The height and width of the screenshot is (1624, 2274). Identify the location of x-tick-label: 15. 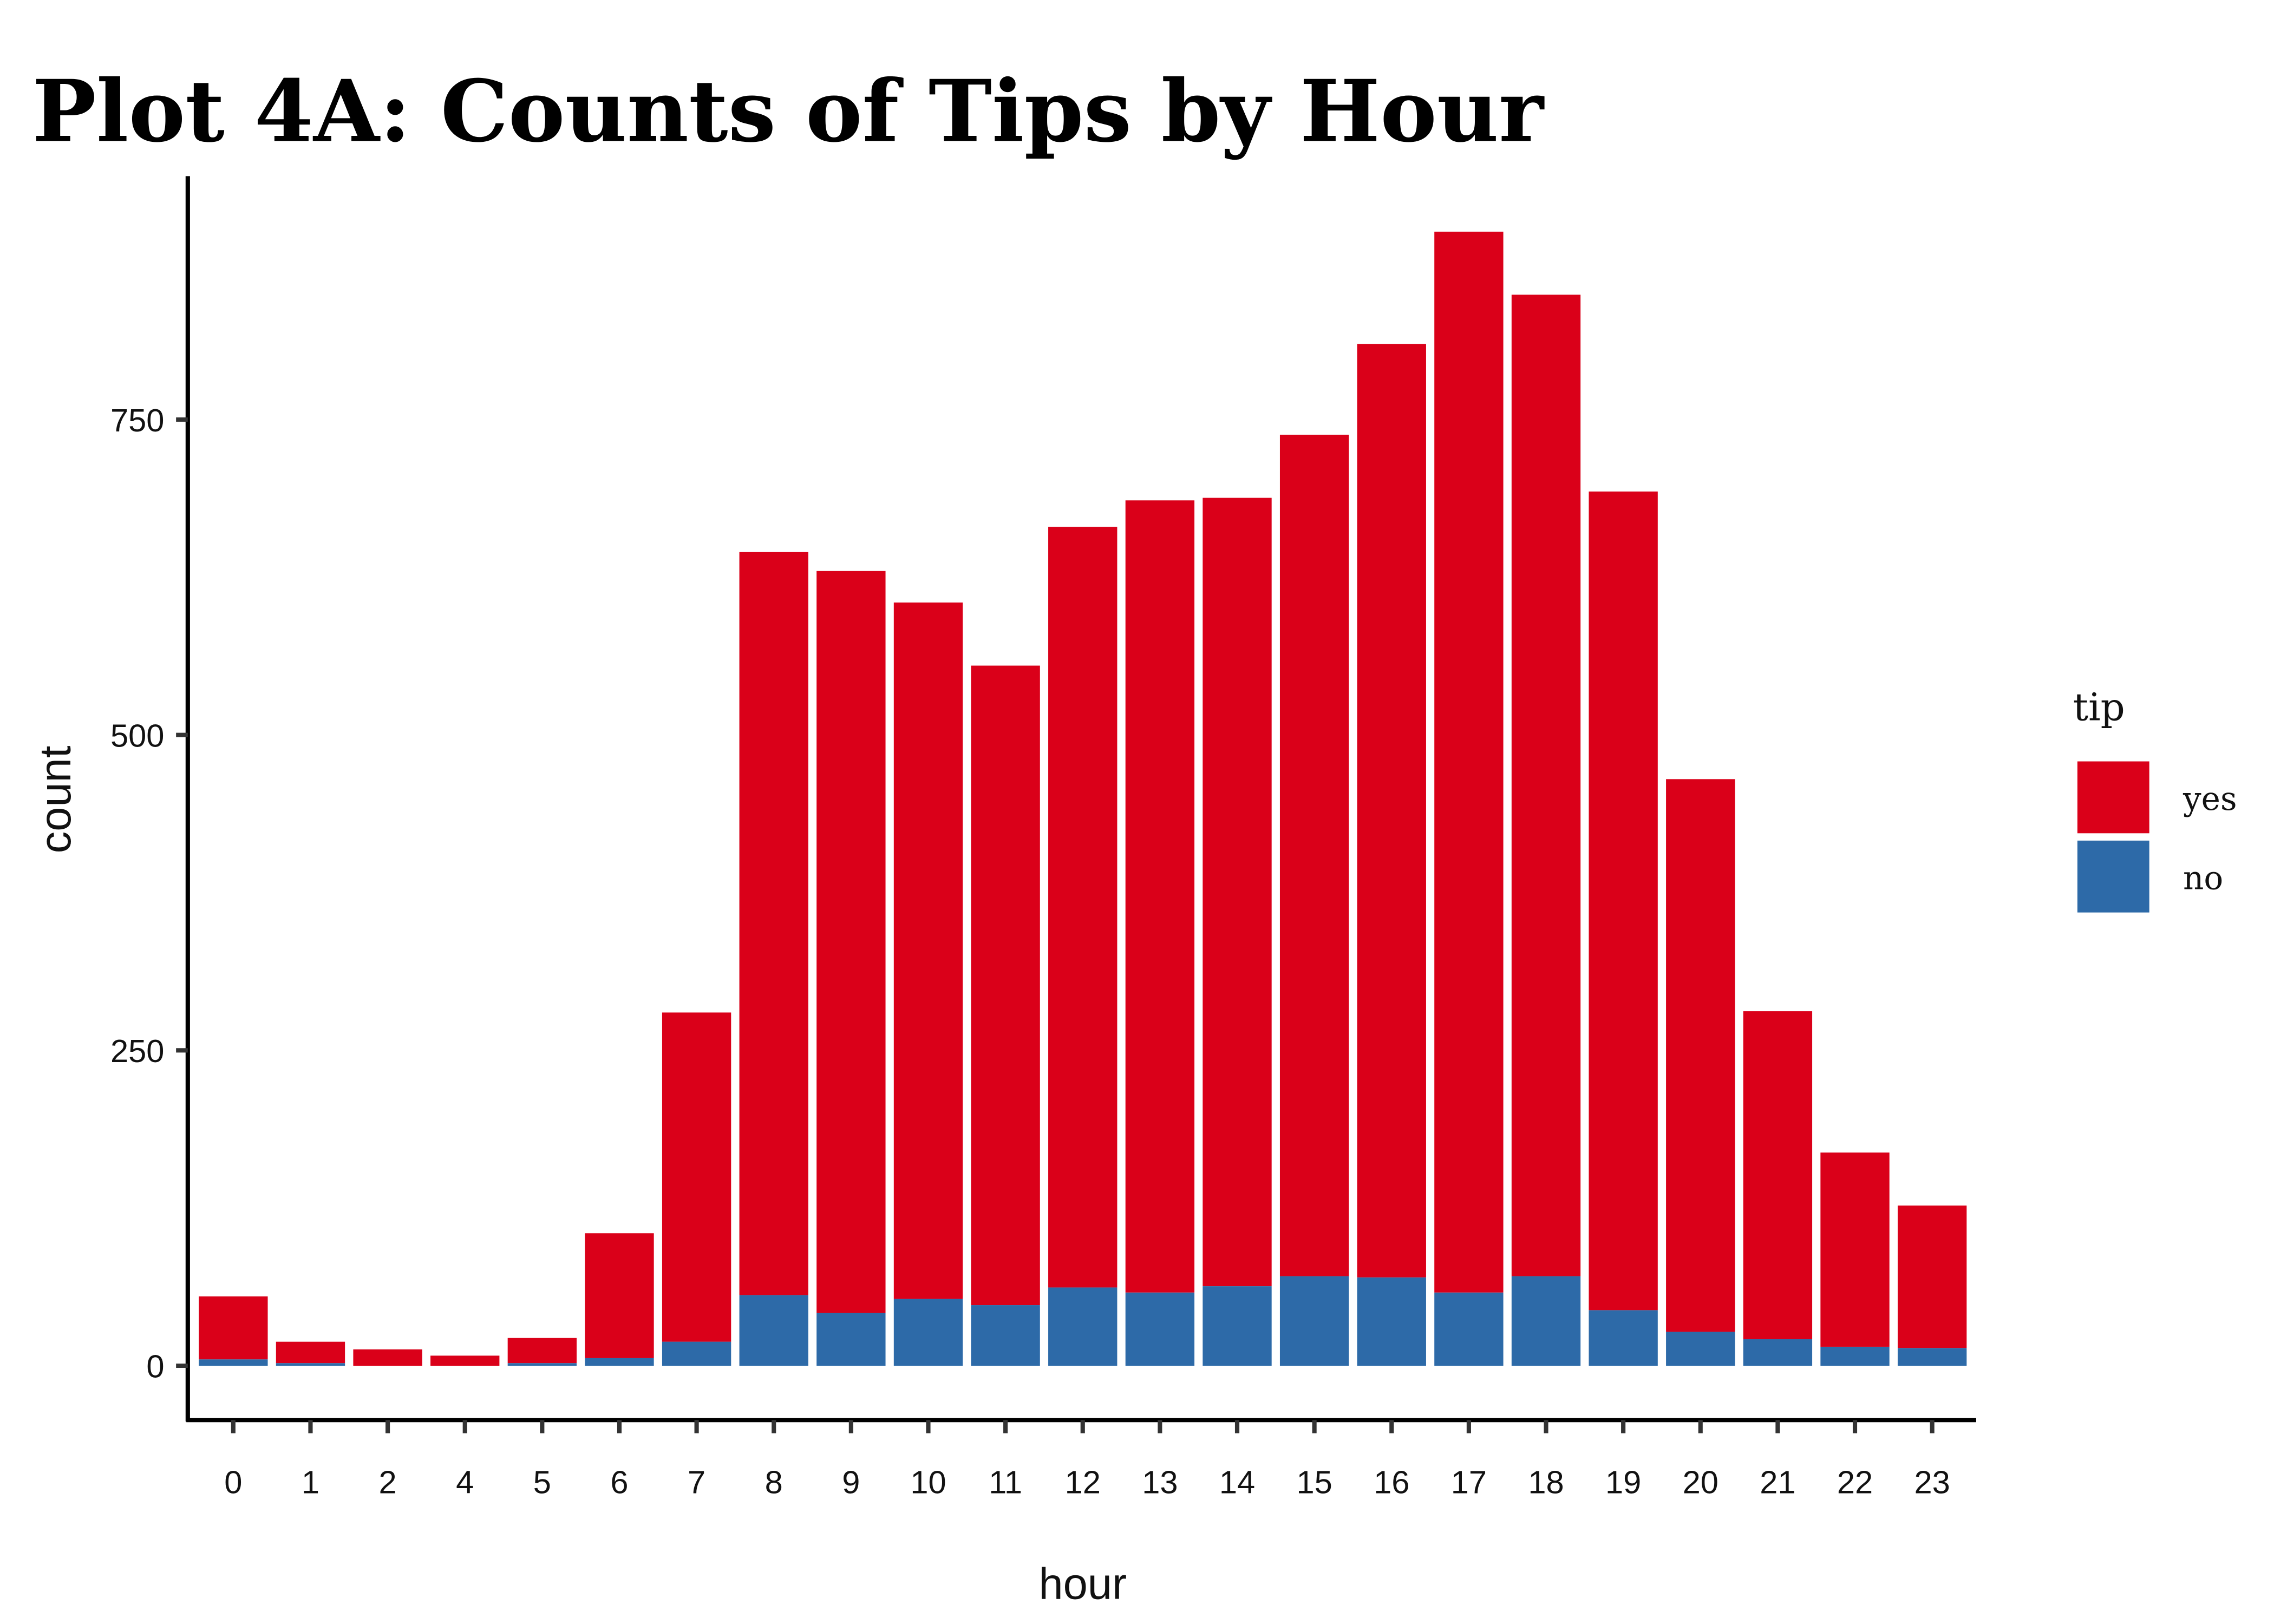
(1314, 1482).